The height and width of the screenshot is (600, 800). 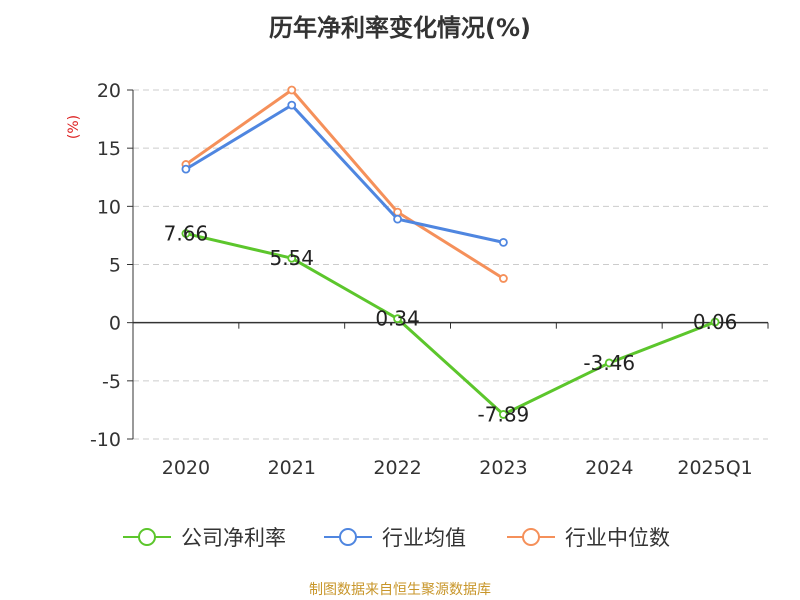 I want to click on source-note: 制图数据来自恒生聚源数据库, so click(x=400, y=590).